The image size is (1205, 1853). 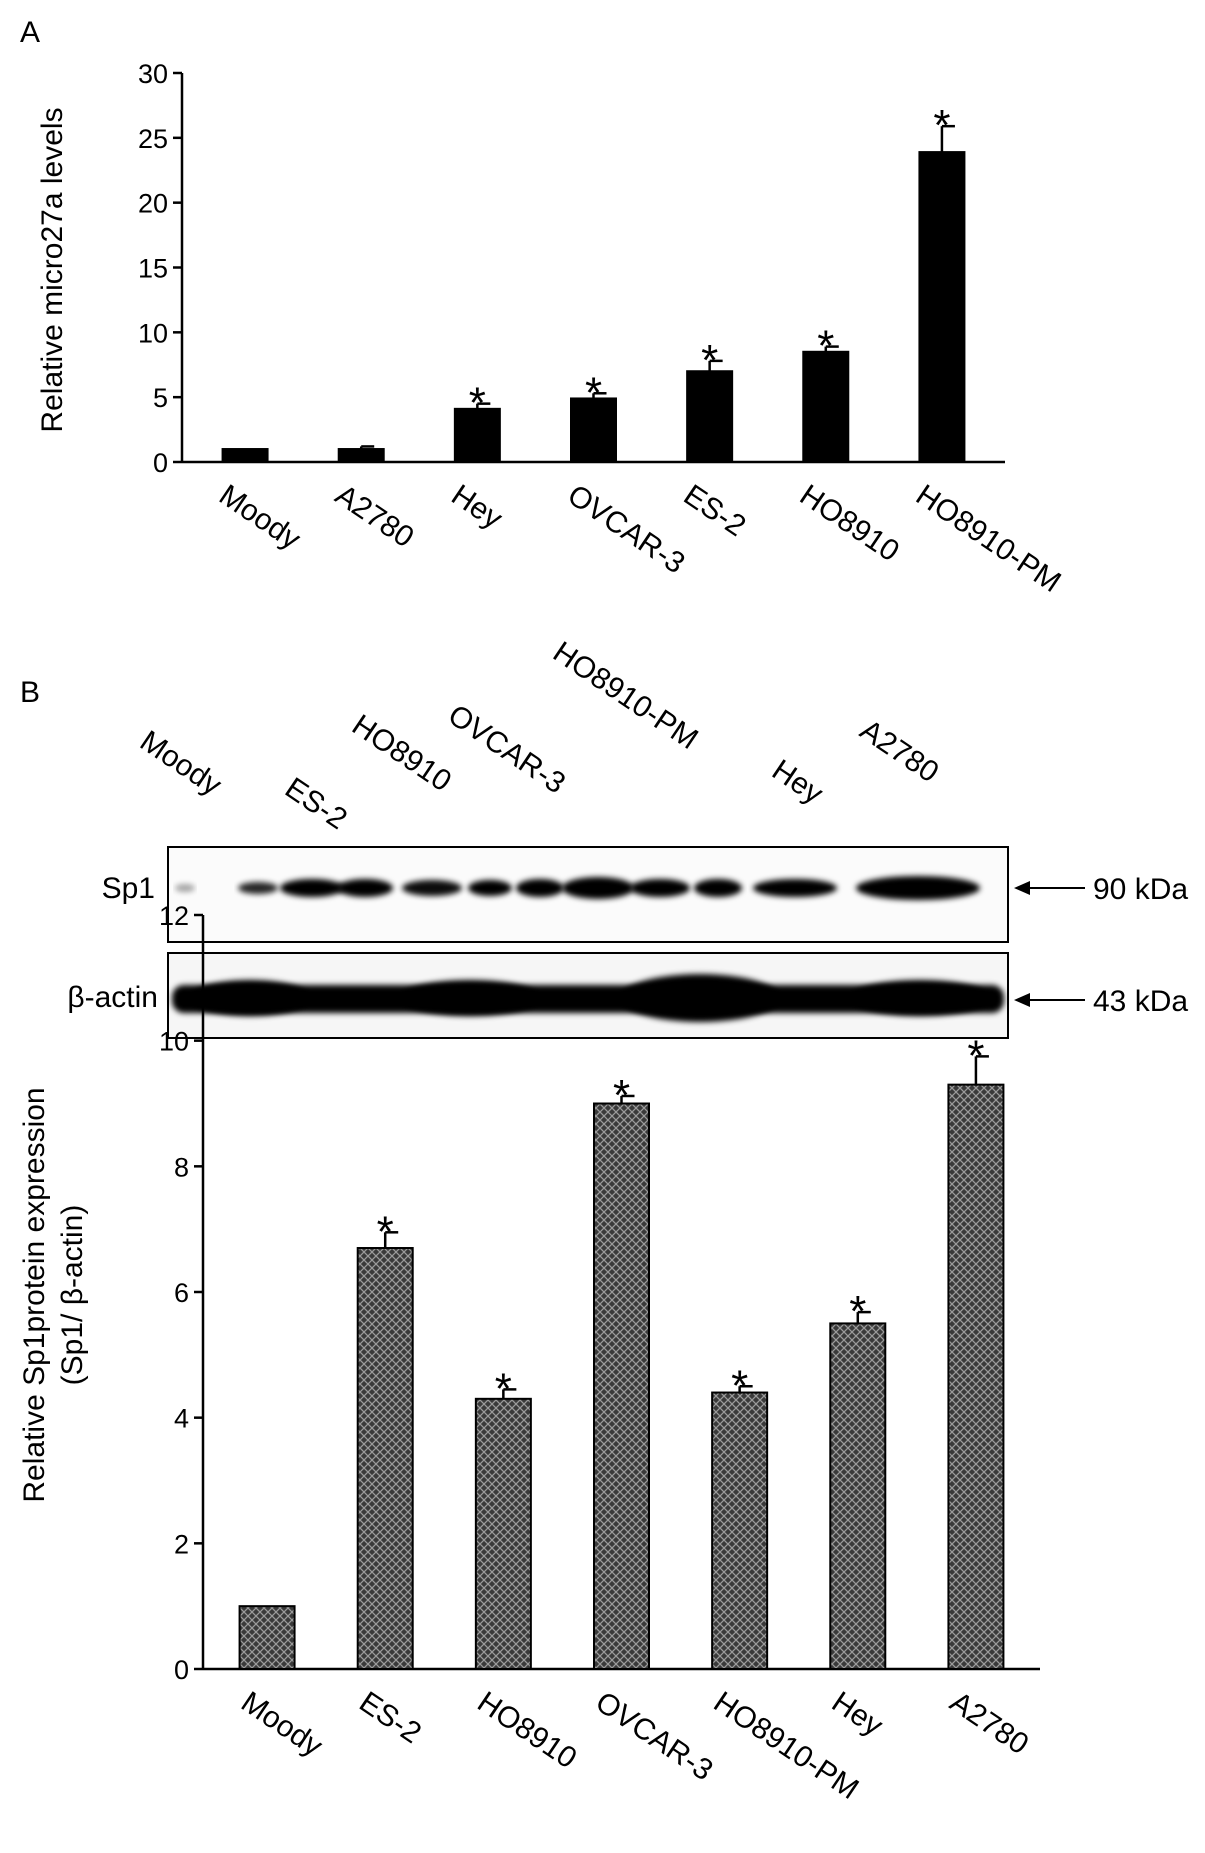 I want to click on sp1-size-label: 90 kDa, so click(x=1140, y=889).